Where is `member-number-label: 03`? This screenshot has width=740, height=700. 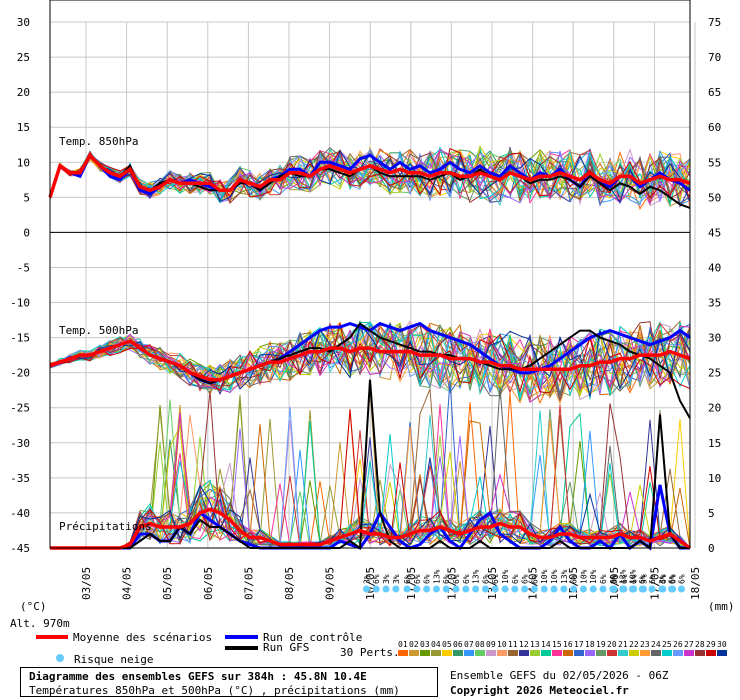 member-number-label: 03 is located at coordinates (425, 644).